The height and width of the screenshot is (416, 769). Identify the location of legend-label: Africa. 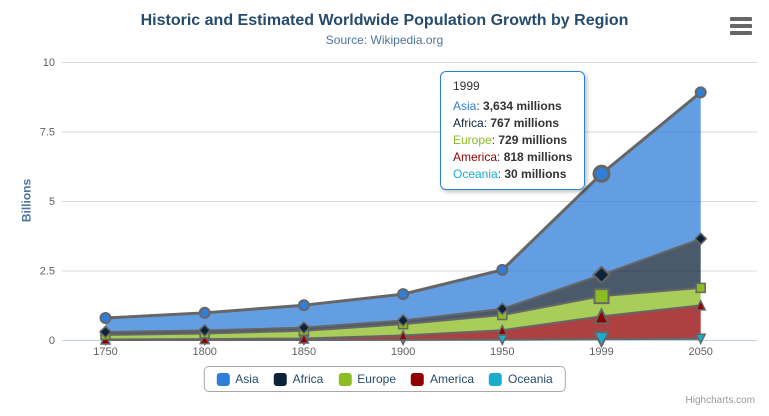
(308, 379).